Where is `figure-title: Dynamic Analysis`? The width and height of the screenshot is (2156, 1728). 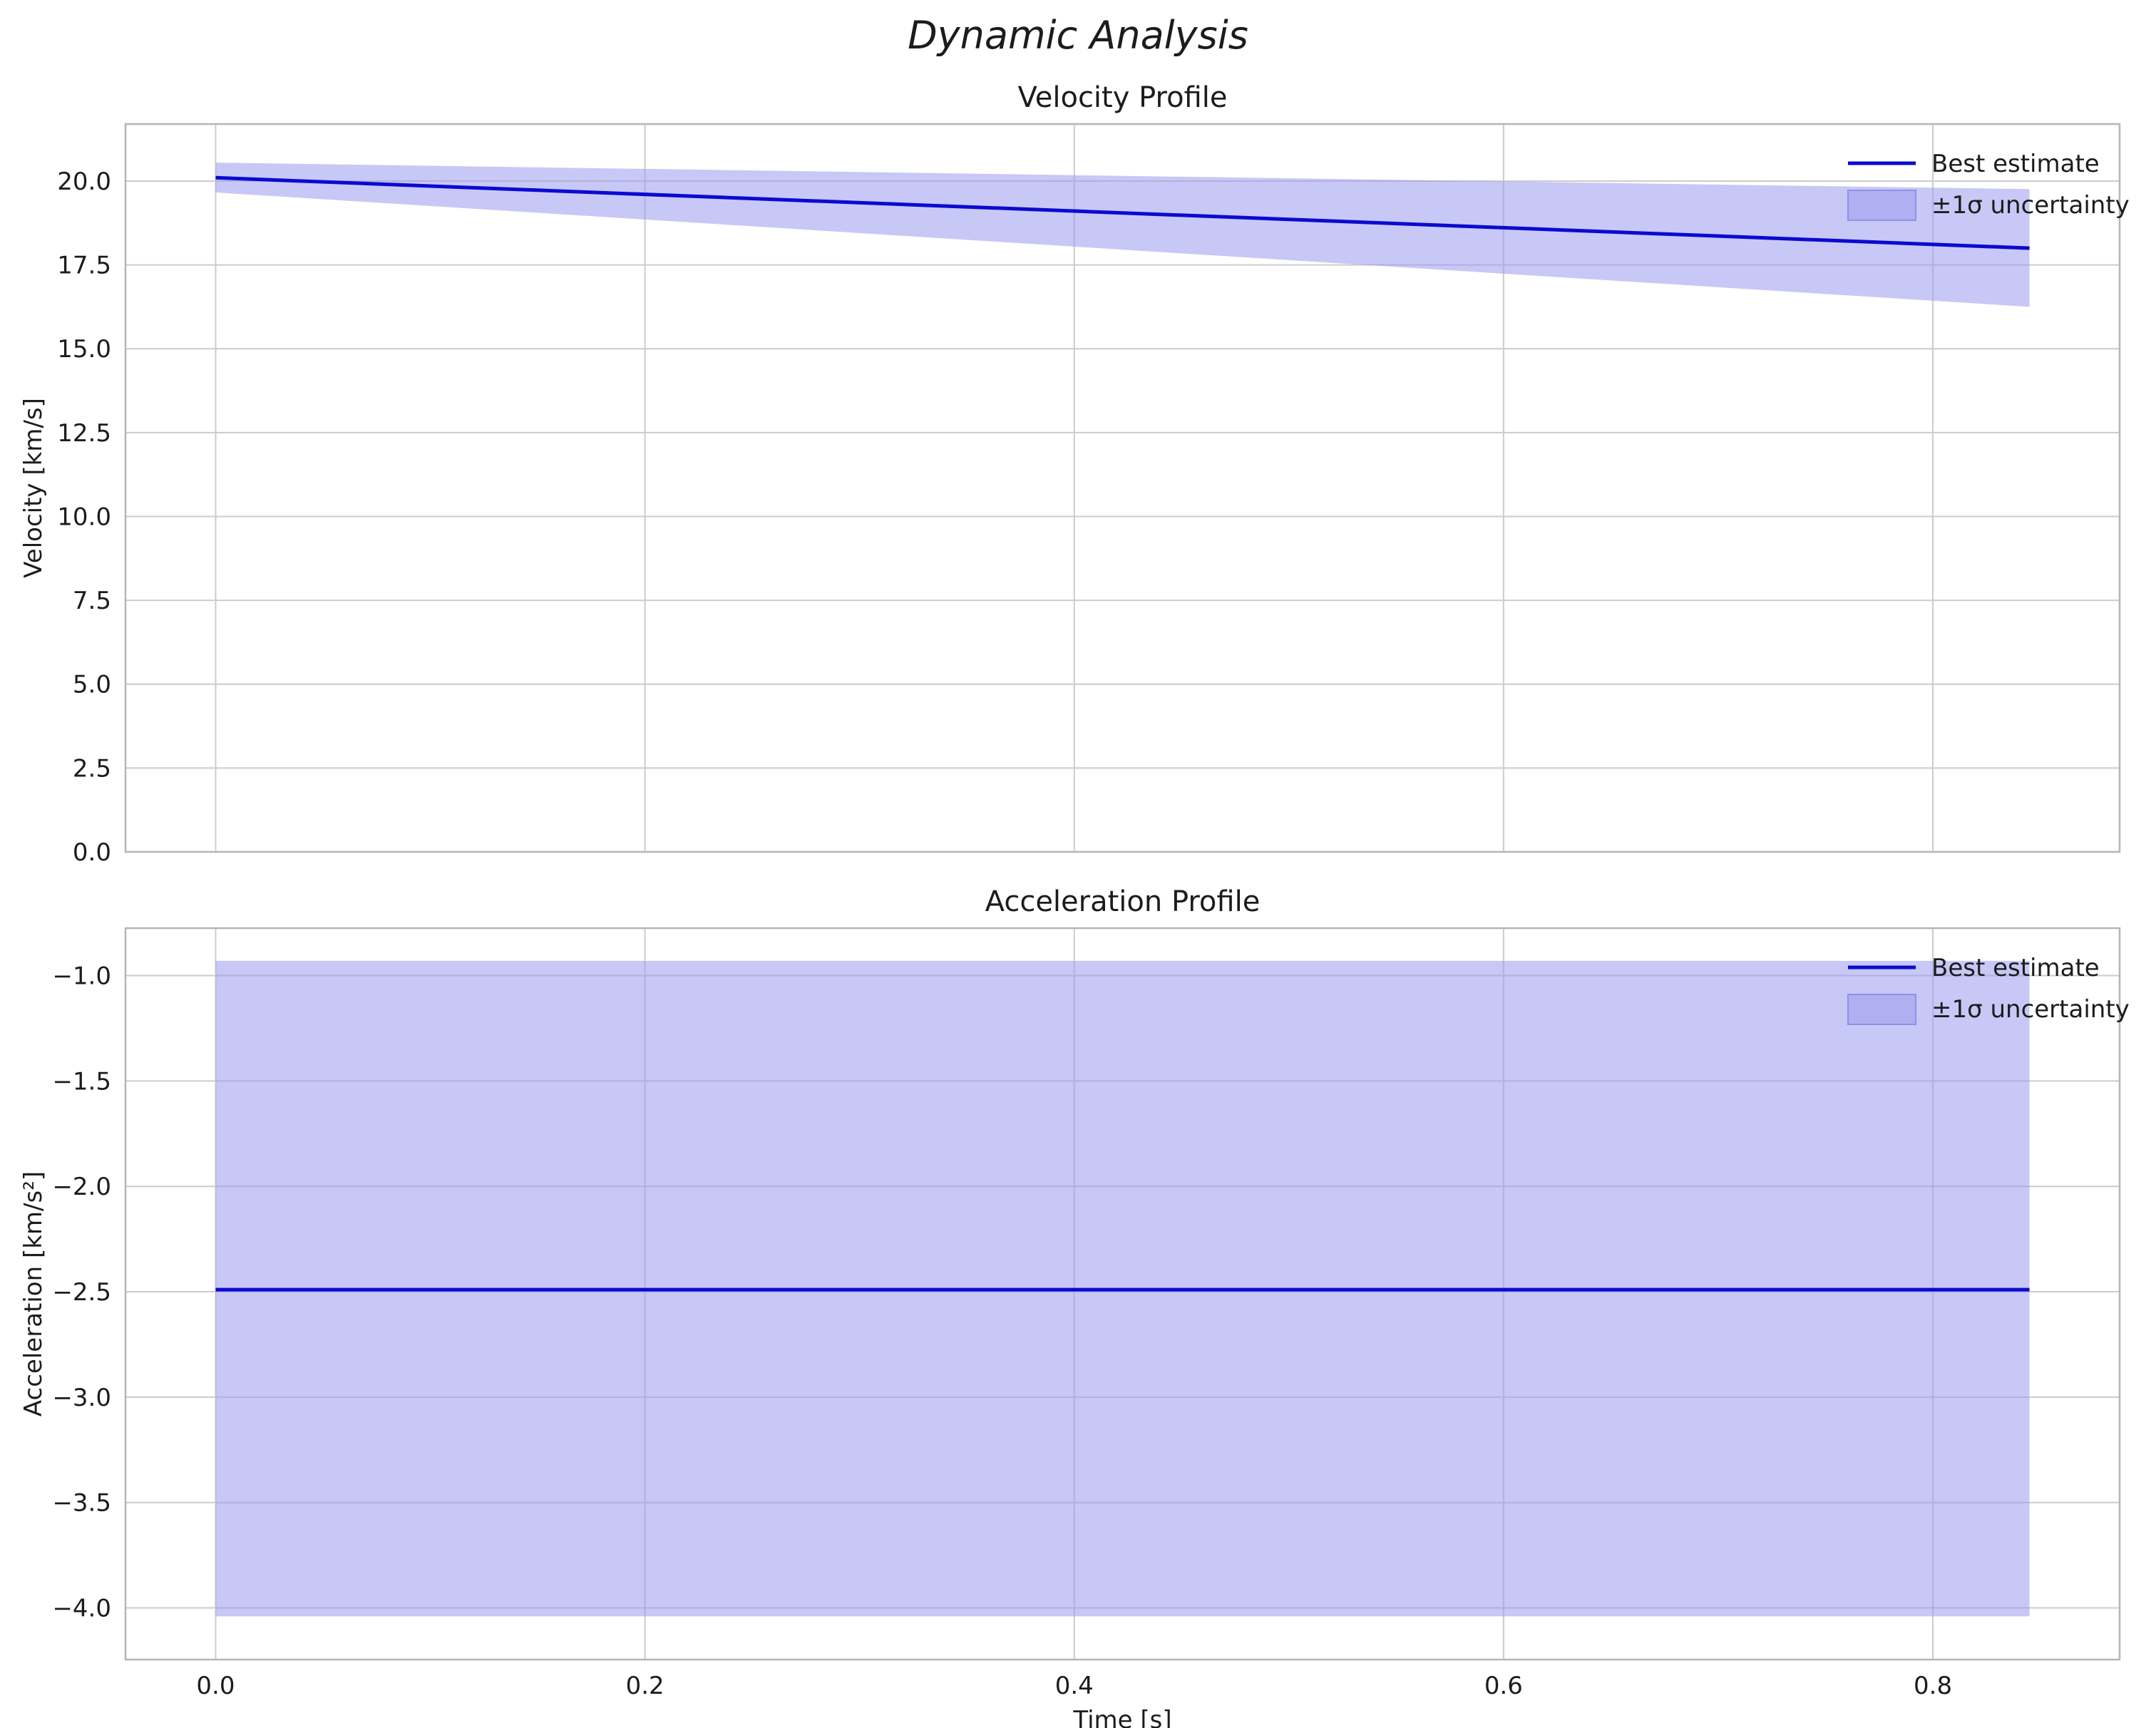
figure-title: Dynamic Analysis is located at coordinates (1078, 35).